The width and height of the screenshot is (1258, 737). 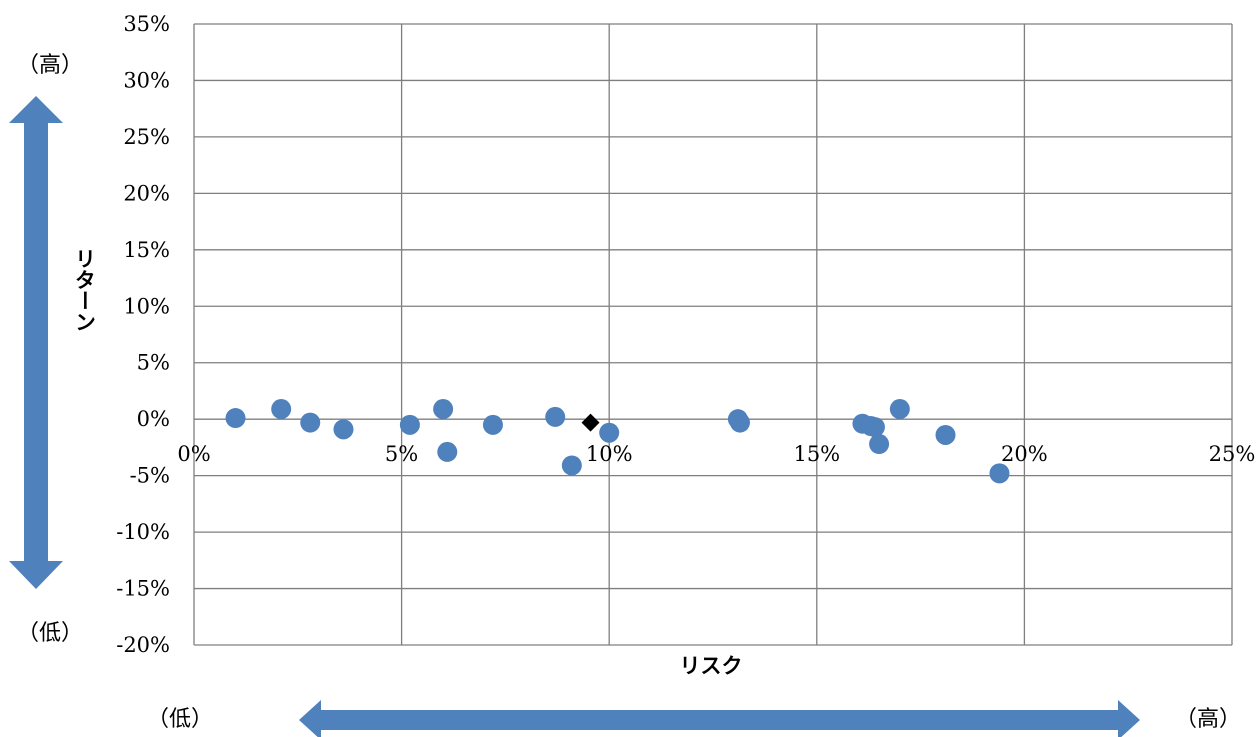 I want to click on x-tick-label: 5%, so click(x=401, y=454).